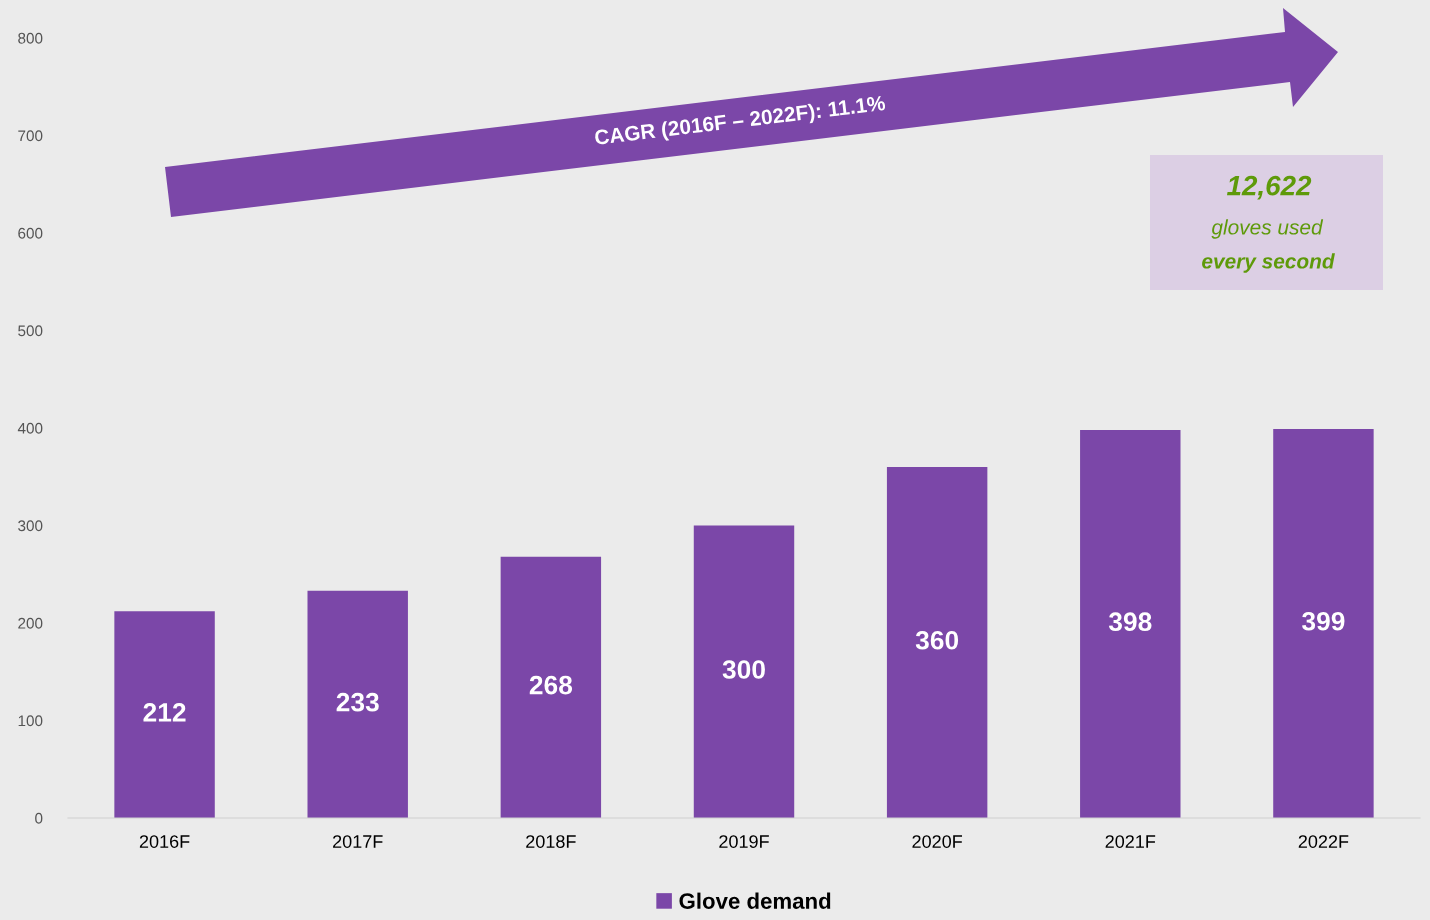 The image size is (1430, 920). Describe the element at coordinates (30, 38) in the screenshot. I see `y-tick-label: 800` at that location.